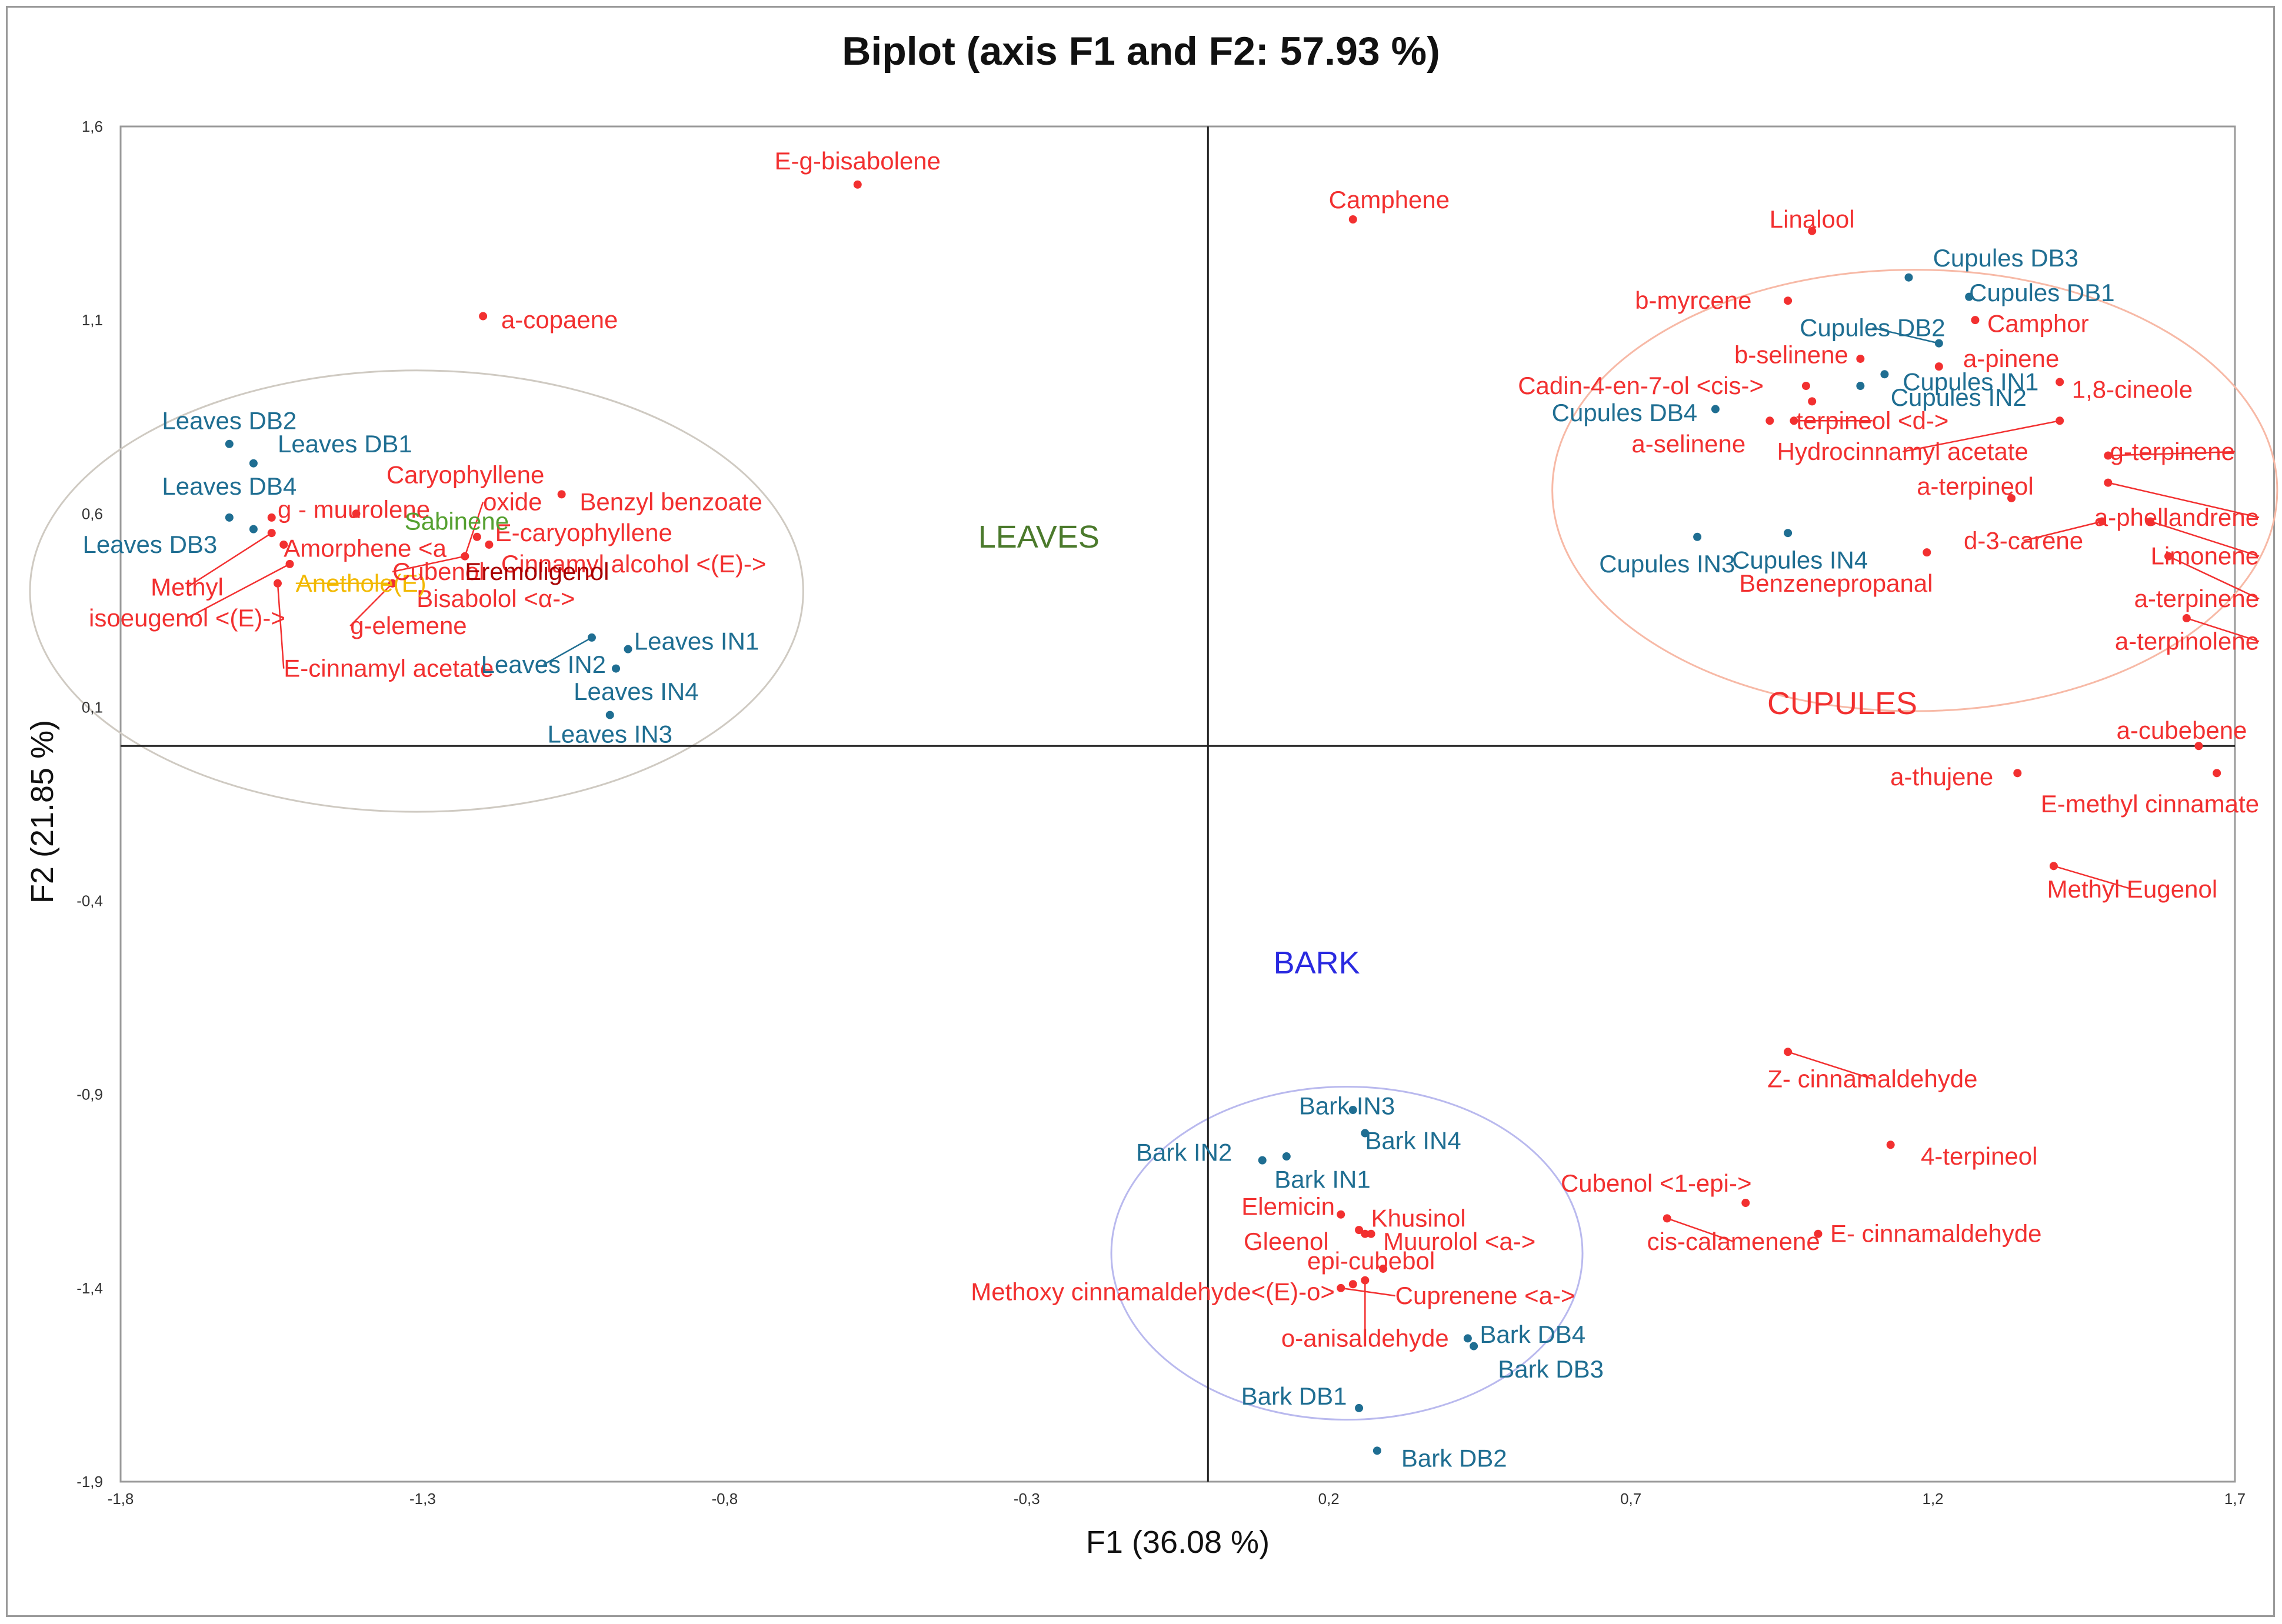 Image resolution: width=2282 pixels, height=1624 pixels. Describe the element at coordinates (1383, 1269) in the screenshot. I see `variable-point-epi-cubebol` at that location.